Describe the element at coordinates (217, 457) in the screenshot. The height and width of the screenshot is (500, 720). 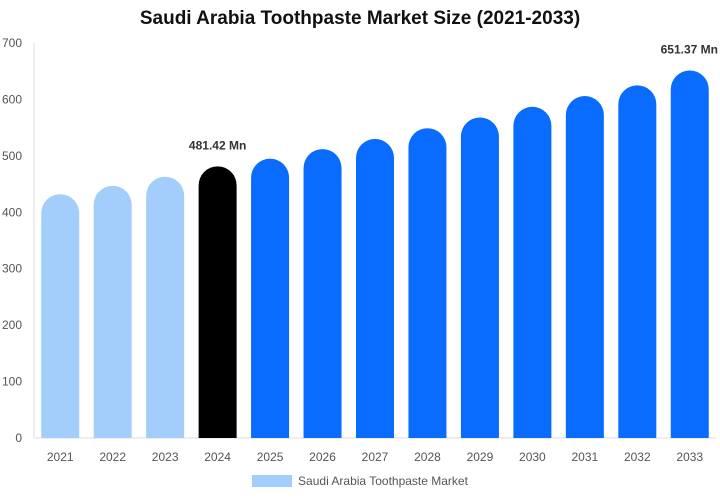
I see `x-tick-label: 2024` at that location.